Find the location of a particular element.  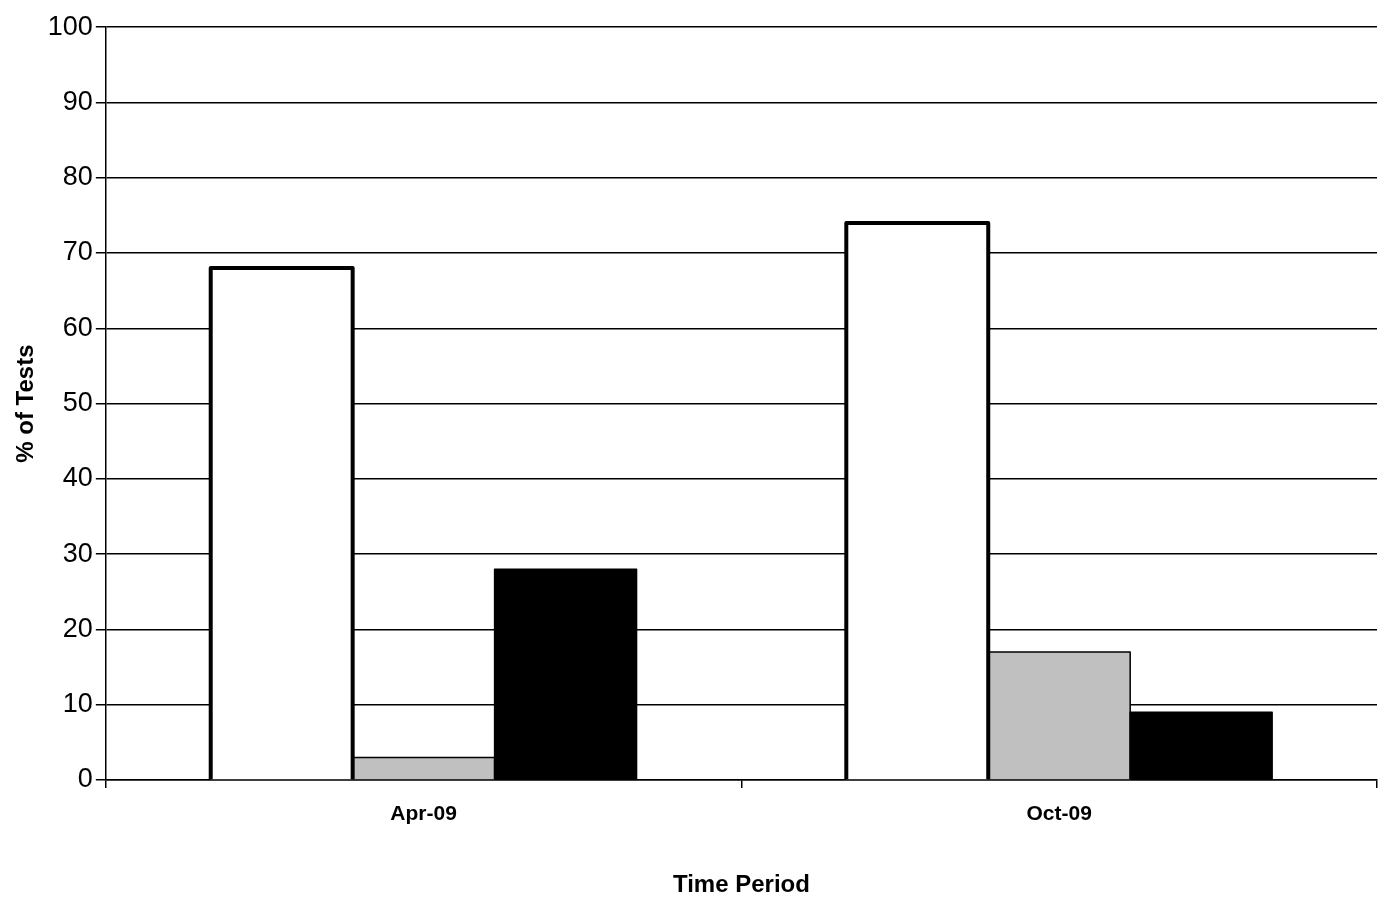

x-tick-label: Apr-09 is located at coordinates (423, 813).